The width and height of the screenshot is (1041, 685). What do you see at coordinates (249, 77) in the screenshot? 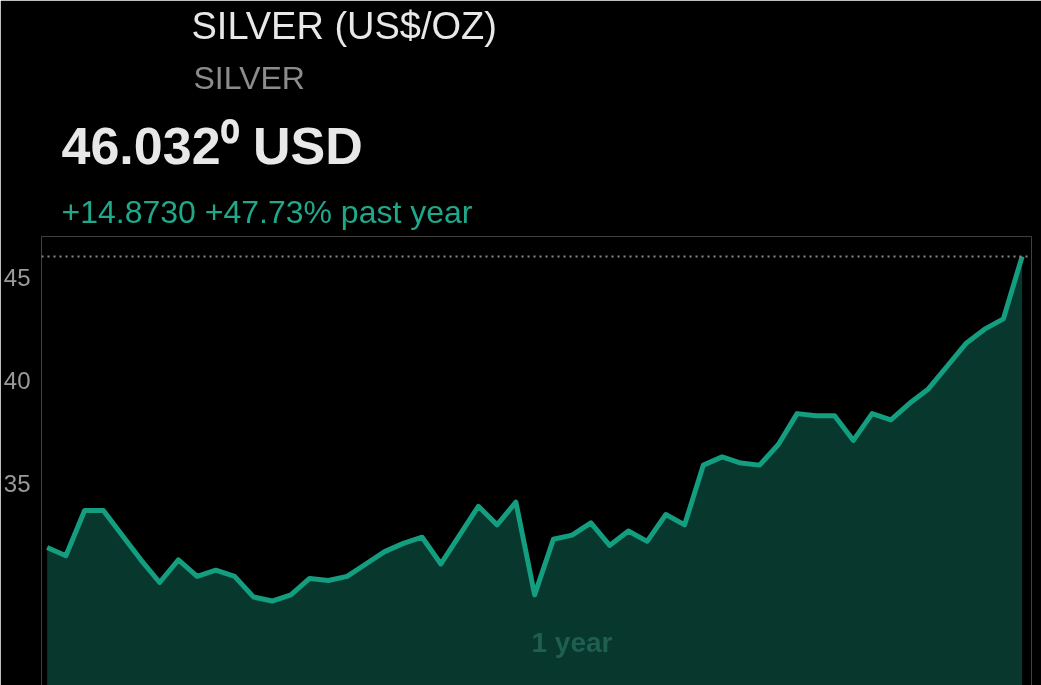
I see `chart-subtitle: SILVER` at bounding box center [249, 77].